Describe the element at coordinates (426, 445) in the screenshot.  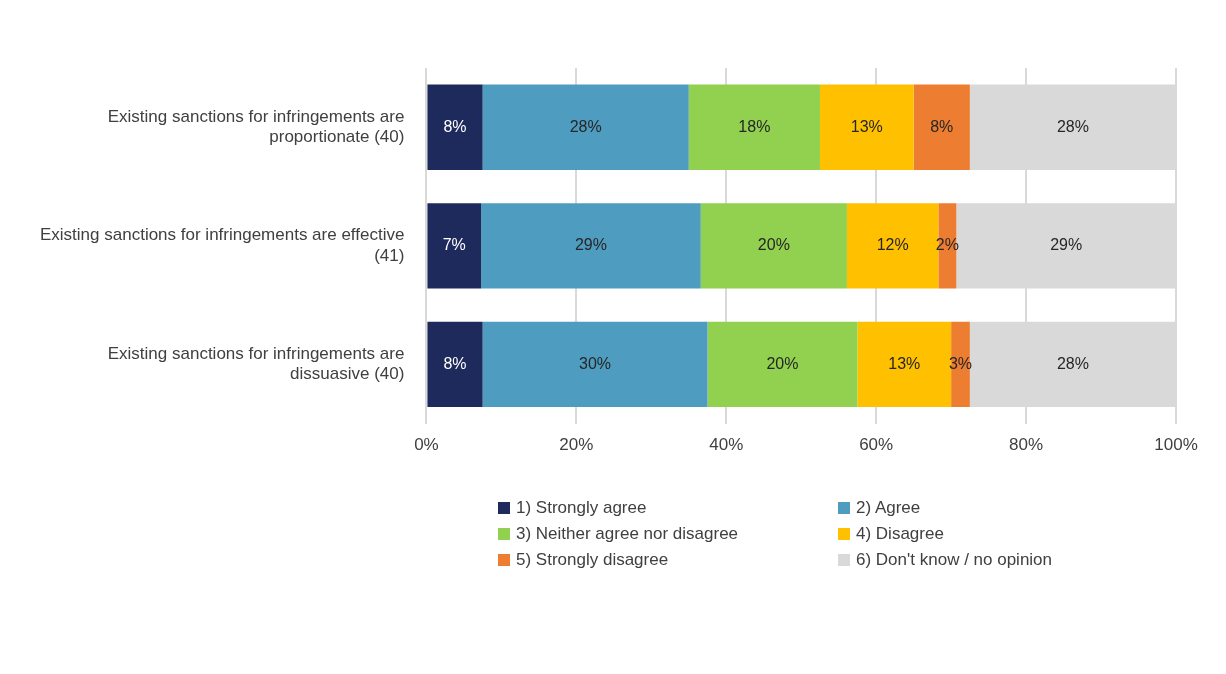
I see `x-tick-label: 0%` at that location.